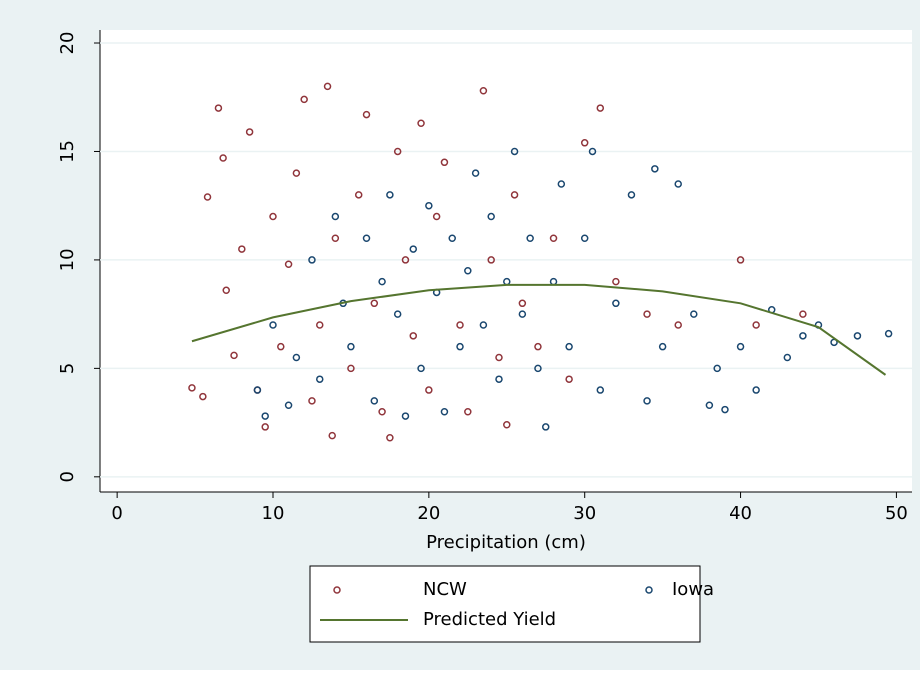 Image resolution: width=920 pixels, height=674 pixels. Describe the element at coordinates (505, 604) in the screenshot. I see `legend` at that location.